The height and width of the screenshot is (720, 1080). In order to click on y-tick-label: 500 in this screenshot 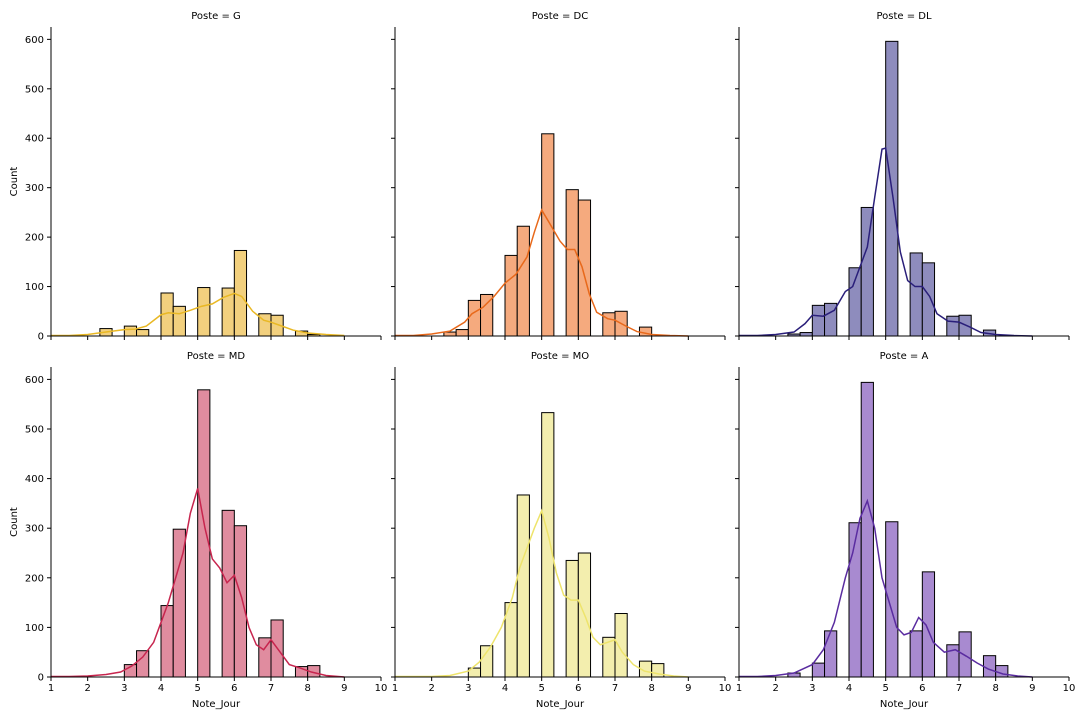, I will do `click(34, 89)`.